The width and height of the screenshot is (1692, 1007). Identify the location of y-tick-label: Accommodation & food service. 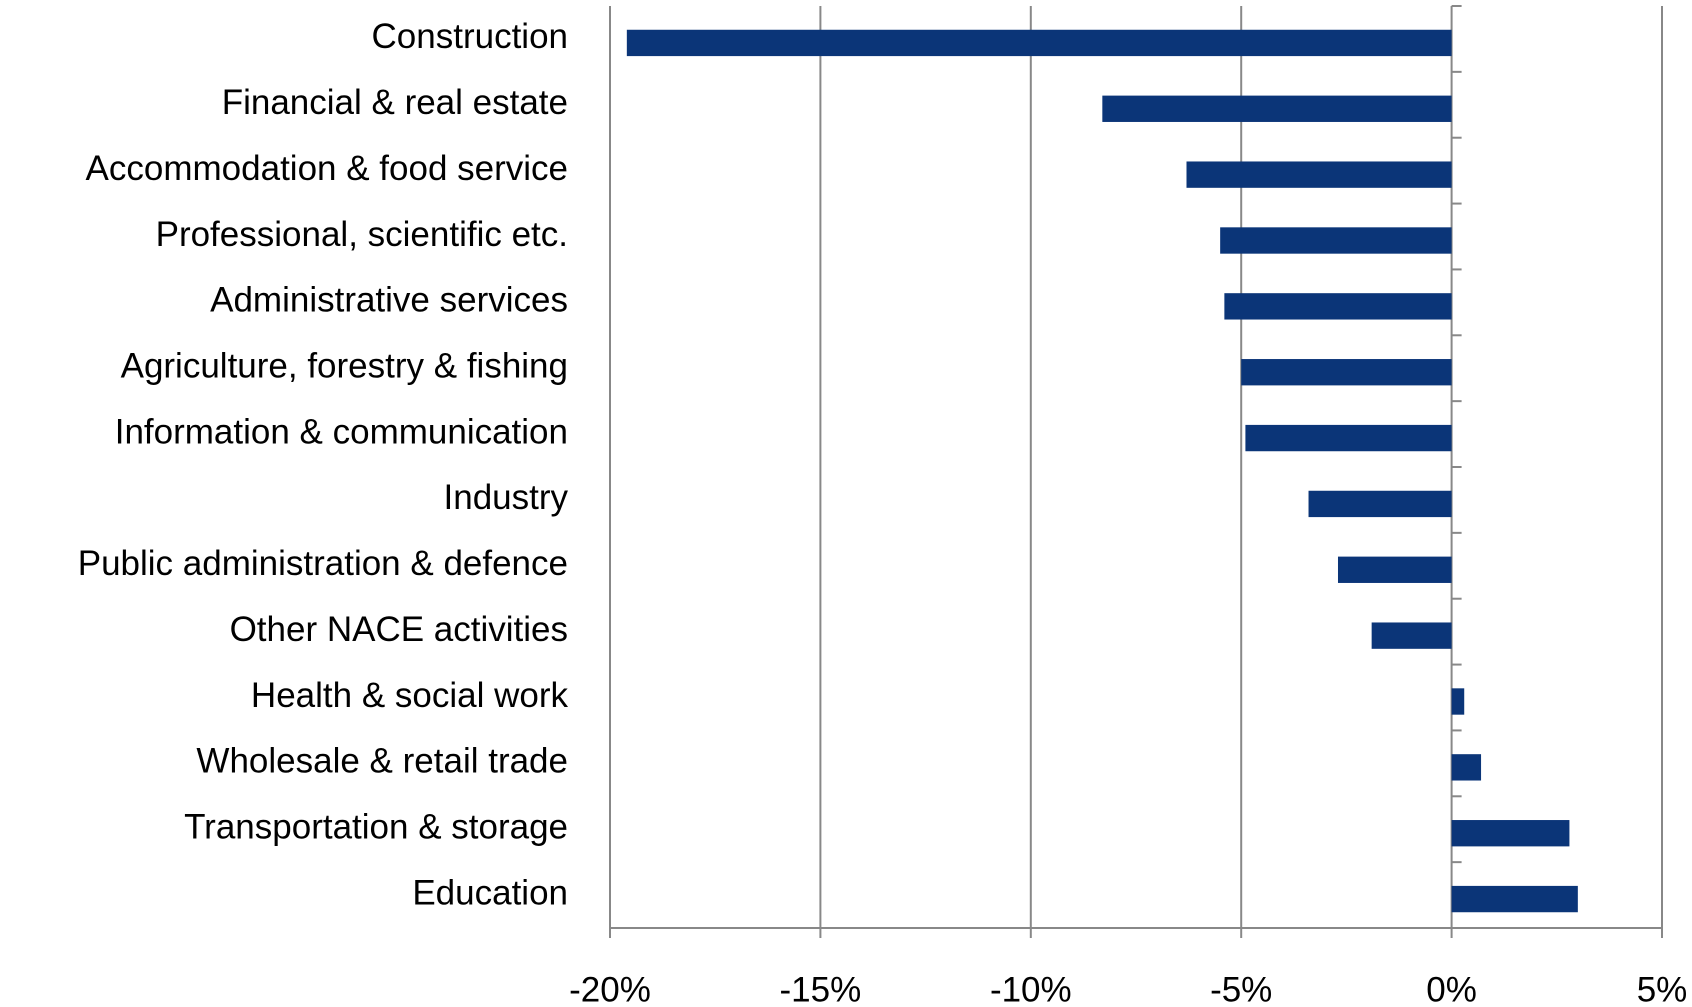
(327, 168).